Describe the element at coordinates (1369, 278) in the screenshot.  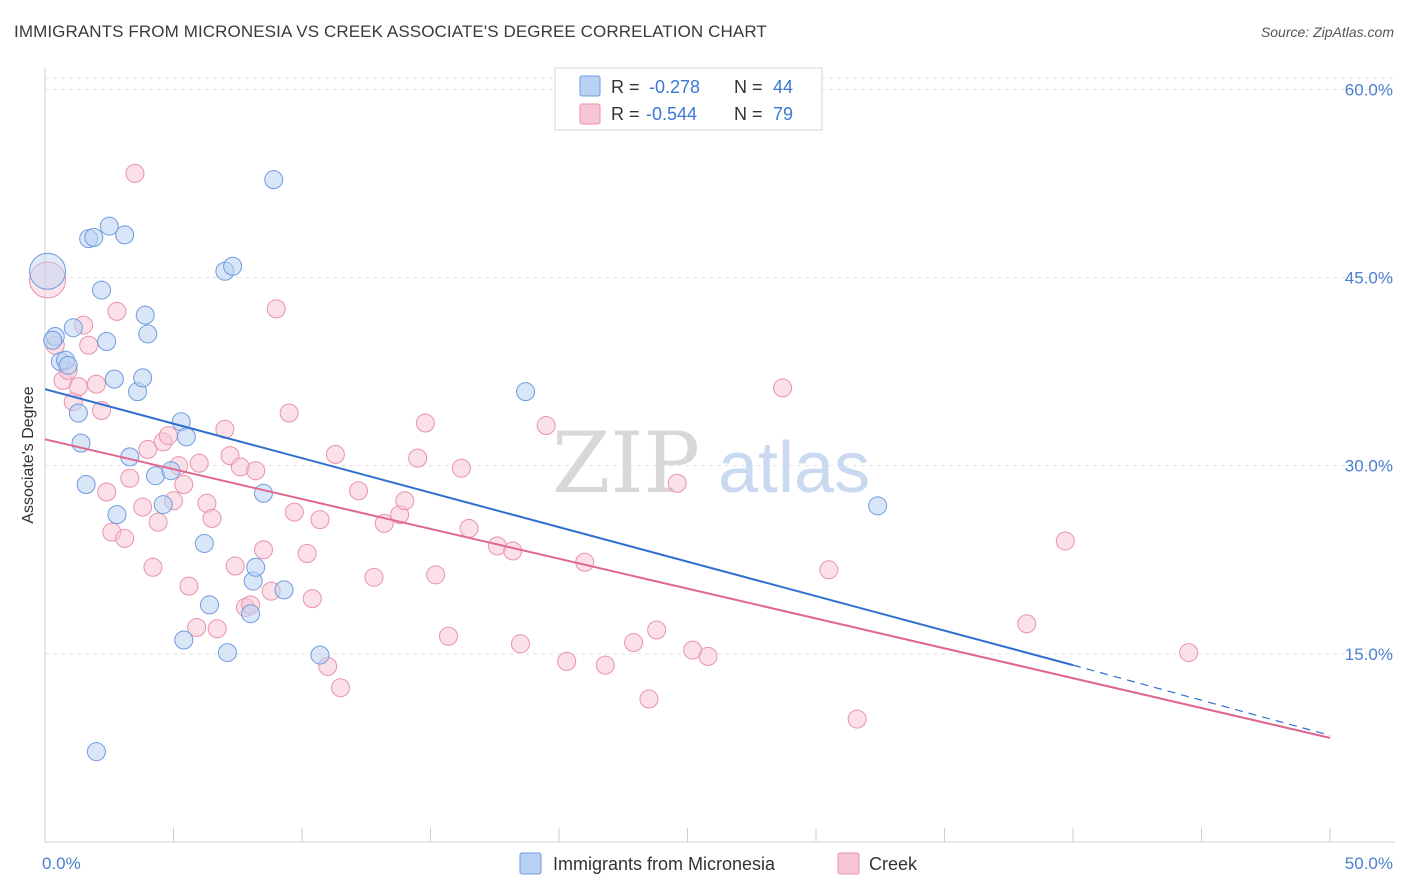
I see `y-tick-label-45: 45.0%` at that location.